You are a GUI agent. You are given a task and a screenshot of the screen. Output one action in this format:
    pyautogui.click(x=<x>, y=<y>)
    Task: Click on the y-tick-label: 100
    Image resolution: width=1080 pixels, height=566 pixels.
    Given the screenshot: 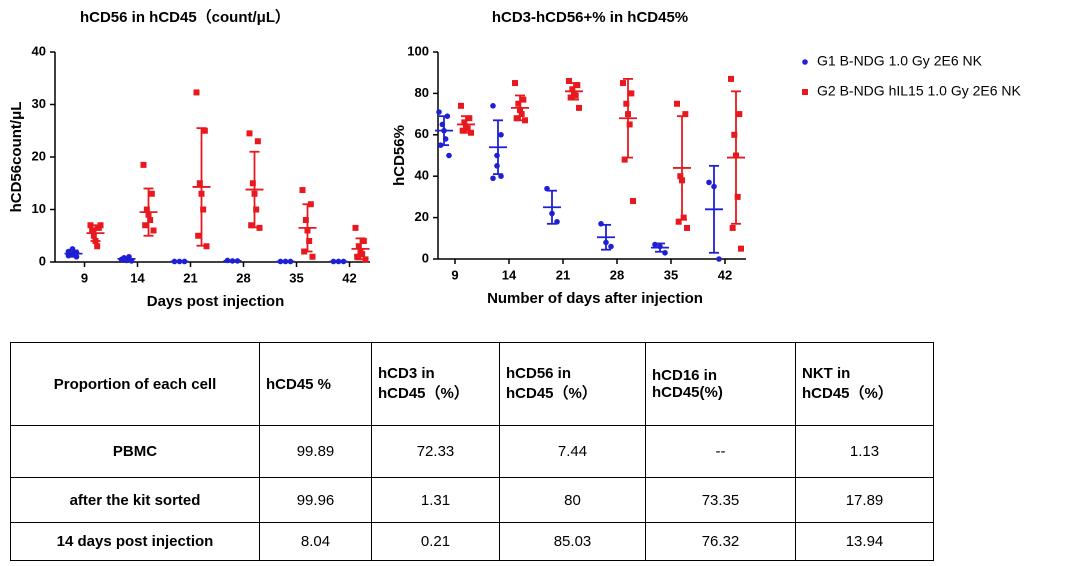 What is the action you would take?
    pyautogui.click(x=418, y=50)
    